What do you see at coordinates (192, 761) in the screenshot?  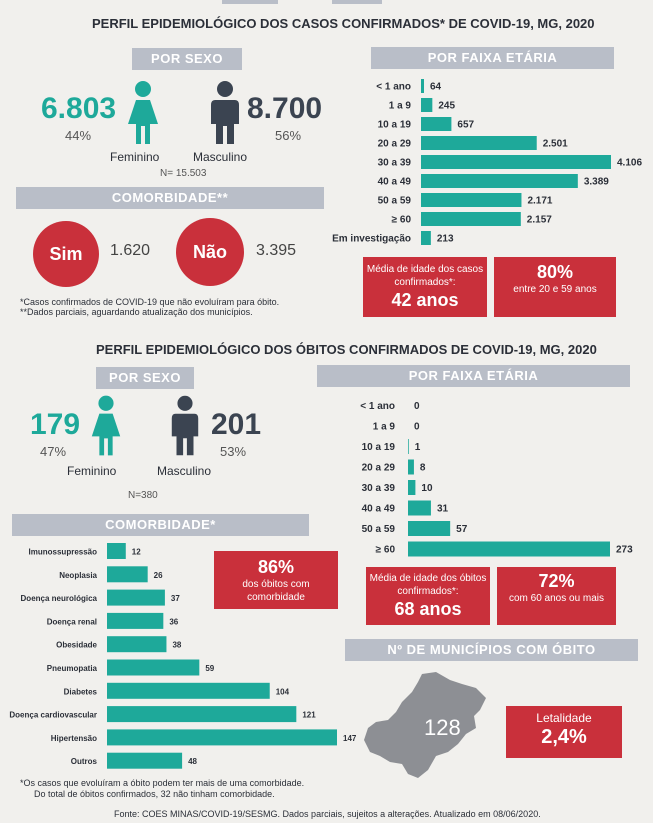 I see `value-label: 48` at bounding box center [192, 761].